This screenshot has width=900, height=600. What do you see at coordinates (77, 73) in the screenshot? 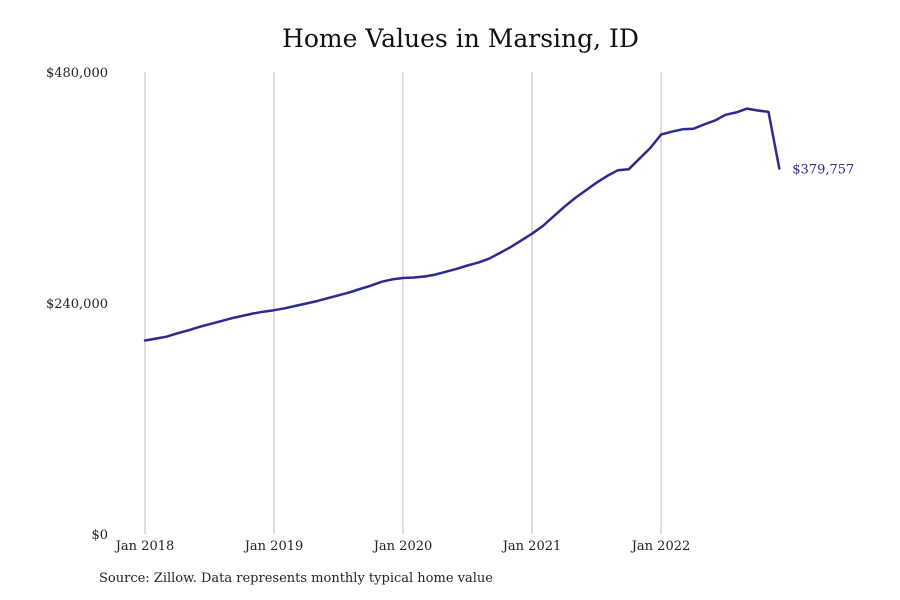
I see `y-tick-label: $480,000` at bounding box center [77, 73].